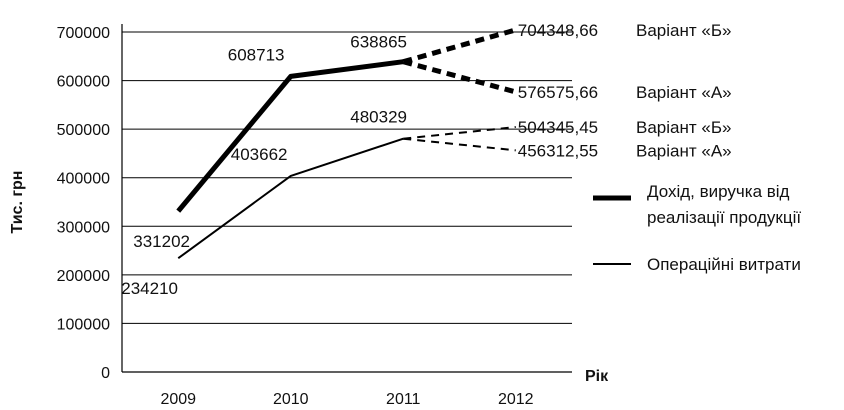 This screenshot has width=844, height=410. What do you see at coordinates (17, 202) in the screenshot?
I see `y-axis-title: Тис. грн` at bounding box center [17, 202].